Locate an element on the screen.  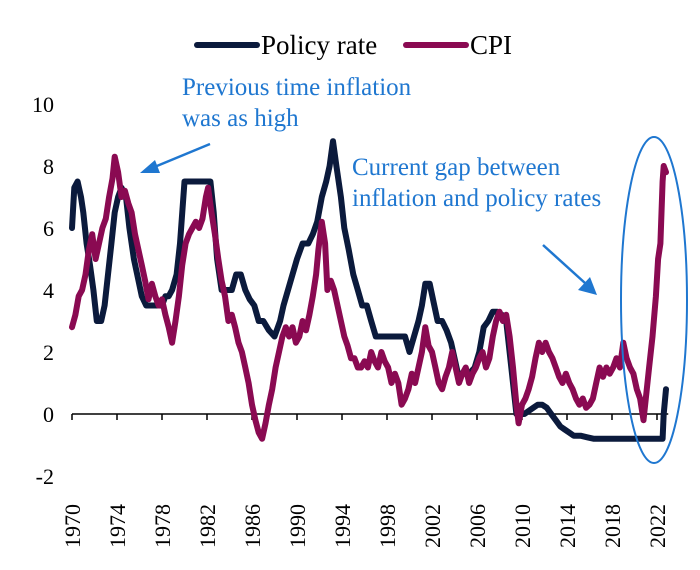
annotation-previous-high: Previous time inflation was as high is located at coordinates (276, 123).